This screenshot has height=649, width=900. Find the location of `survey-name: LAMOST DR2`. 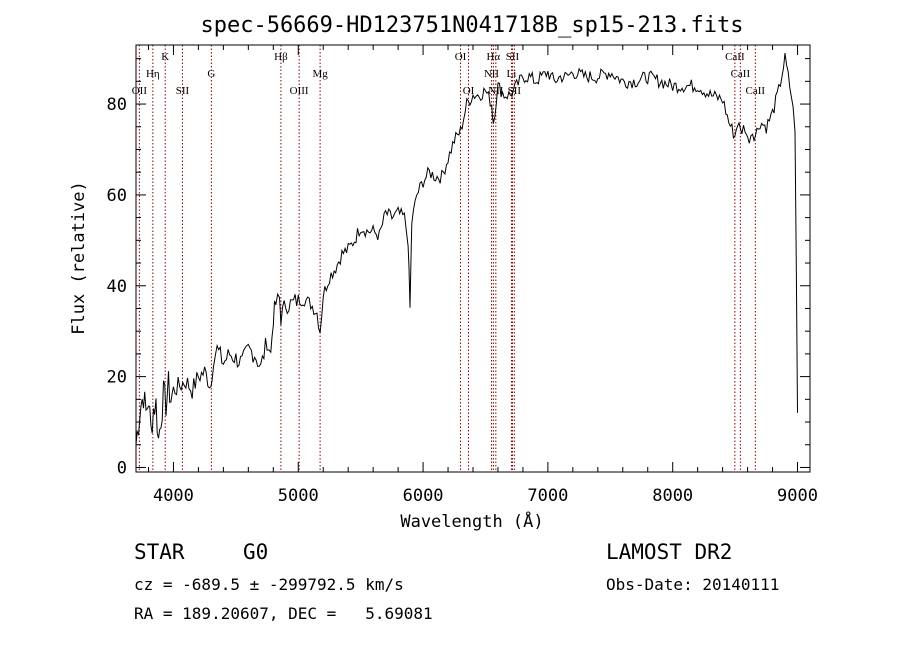

survey-name: LAMOST DR2 is located at coordinates (669, 552).